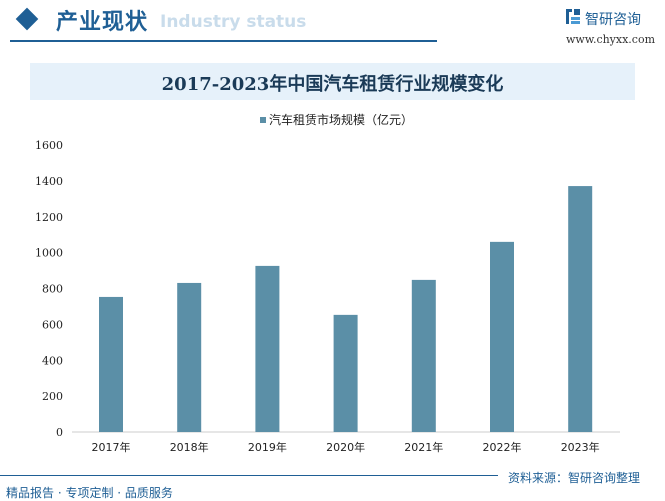 Image resolution: width=665 pixels, height=501 pixels. I want to click on section-title: 产业现状, so click(102, 22).